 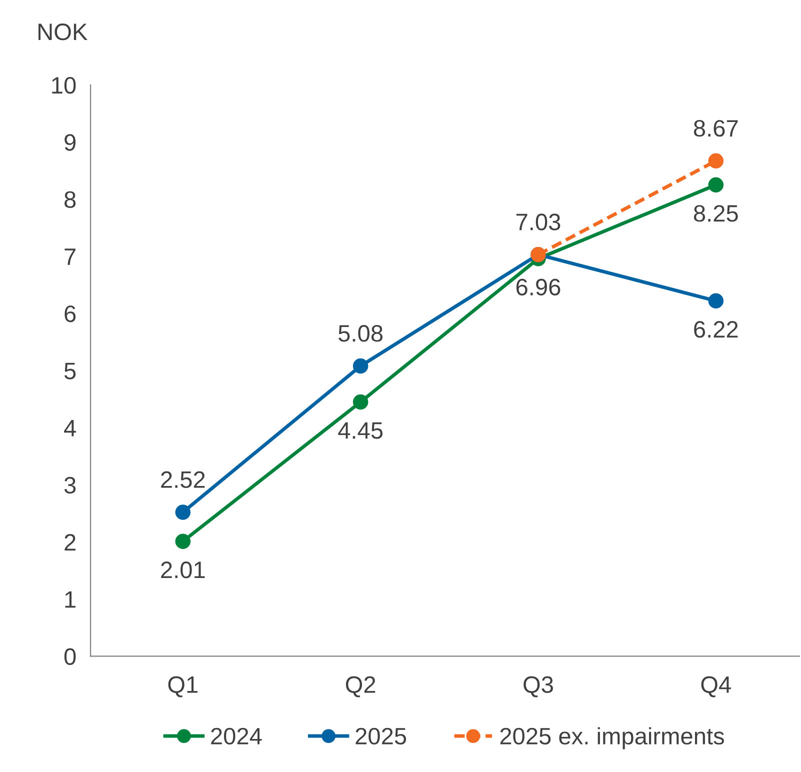 What do you see at coordinates (716, 213) in the screenshot?
I see `data-label: 8.25` at bounding box center [716, 213].